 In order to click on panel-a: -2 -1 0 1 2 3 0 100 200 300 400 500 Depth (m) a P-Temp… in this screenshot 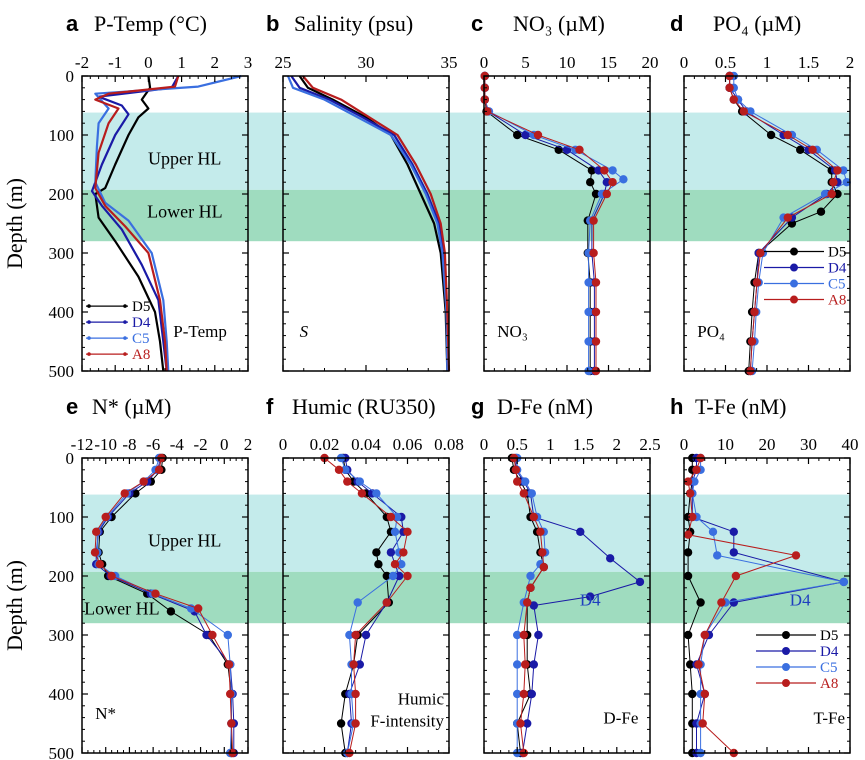, I will do `click(127, 196)`.